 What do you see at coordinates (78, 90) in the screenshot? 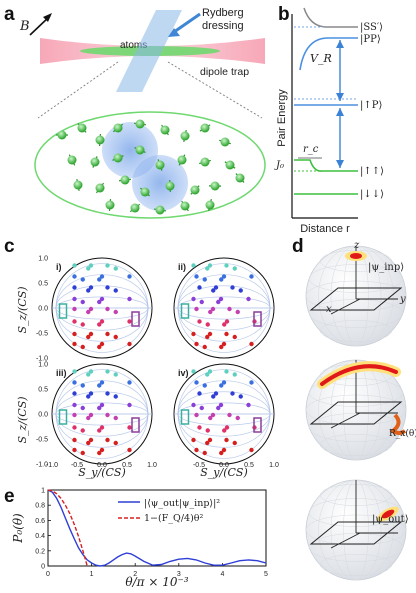
I see `zoom-line-left` at bounding box center [78, 90].